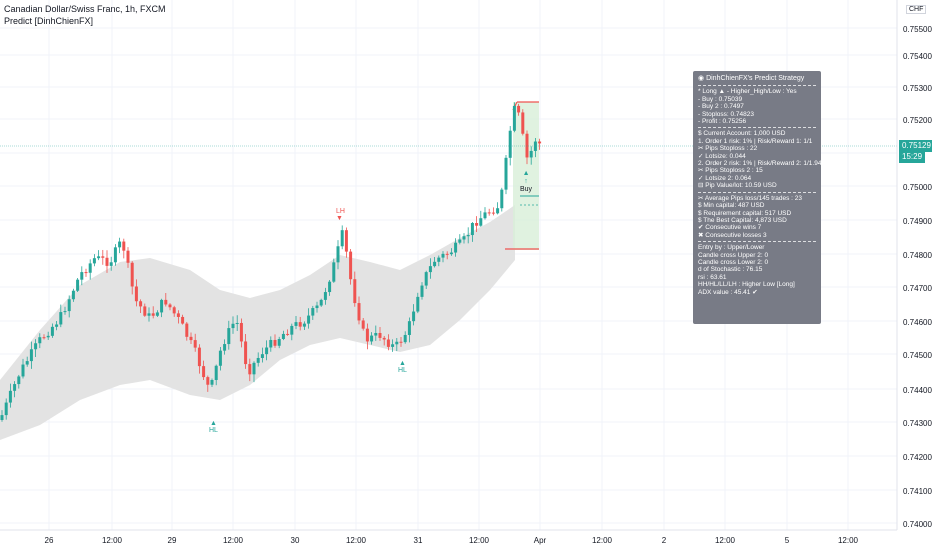  What do you see at coordinates (917, 56) in the screenshot?
I see `price-tick-label: 0.75400` at bounding box center [917, 56].